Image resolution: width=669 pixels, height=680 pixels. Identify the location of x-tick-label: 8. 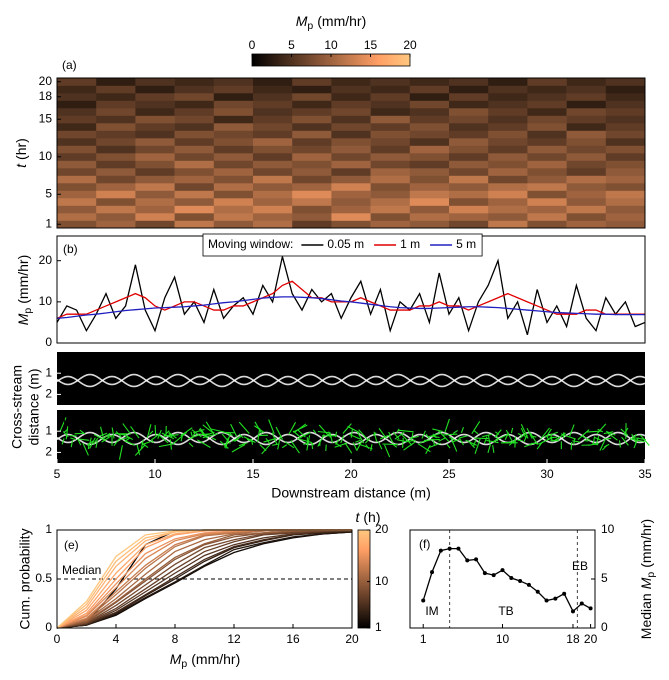
(175, 639).